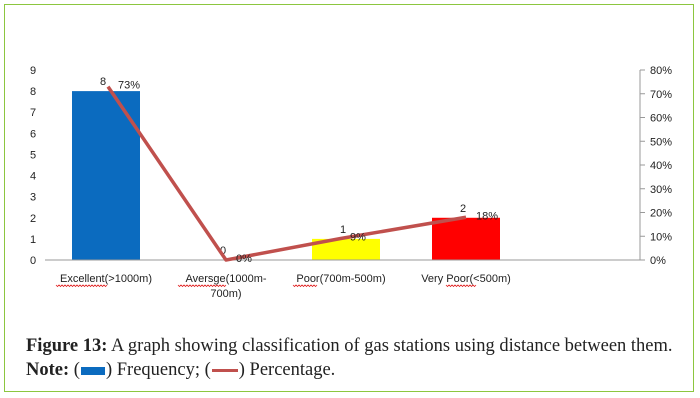 The height and width of the screenshot is (398, 700). Describe the element at coordinates (33, 166) in the screenshot. I see `left-axis: 0 1 2 3 4 5 6 7 8 9` at that location.